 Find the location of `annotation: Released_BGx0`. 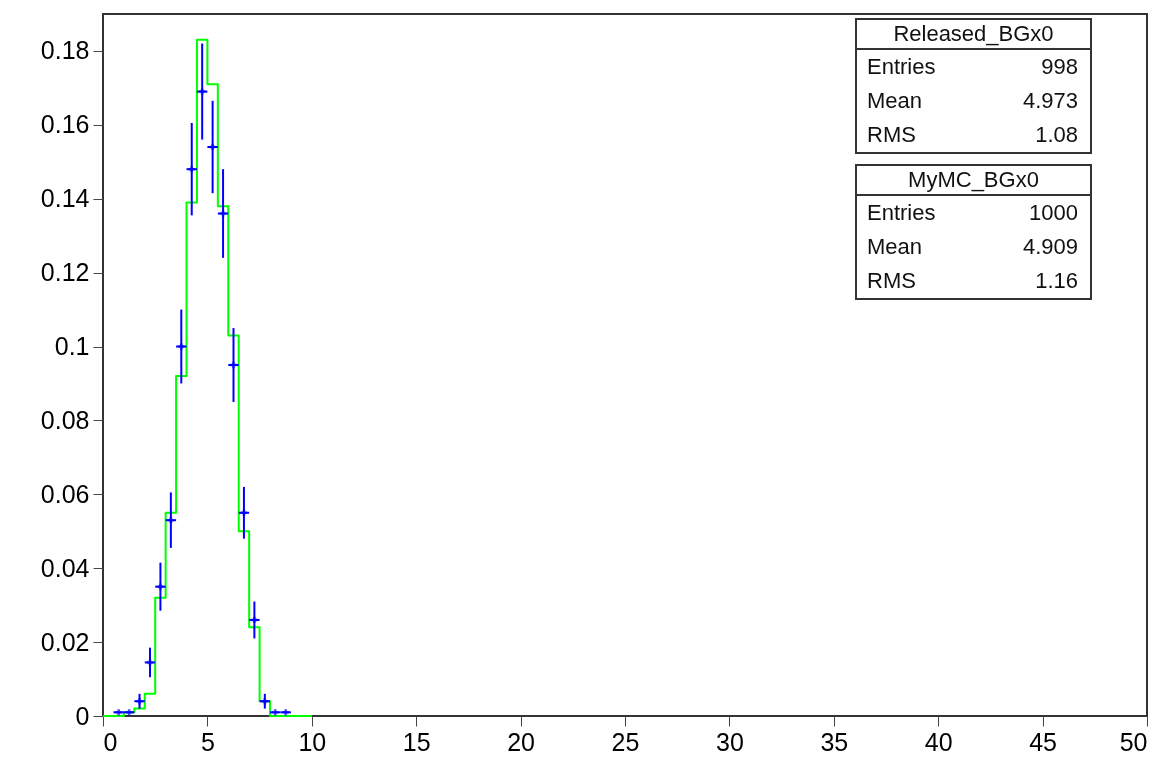

annotation: Released_BGx0 is located at coordinates (973, 35).